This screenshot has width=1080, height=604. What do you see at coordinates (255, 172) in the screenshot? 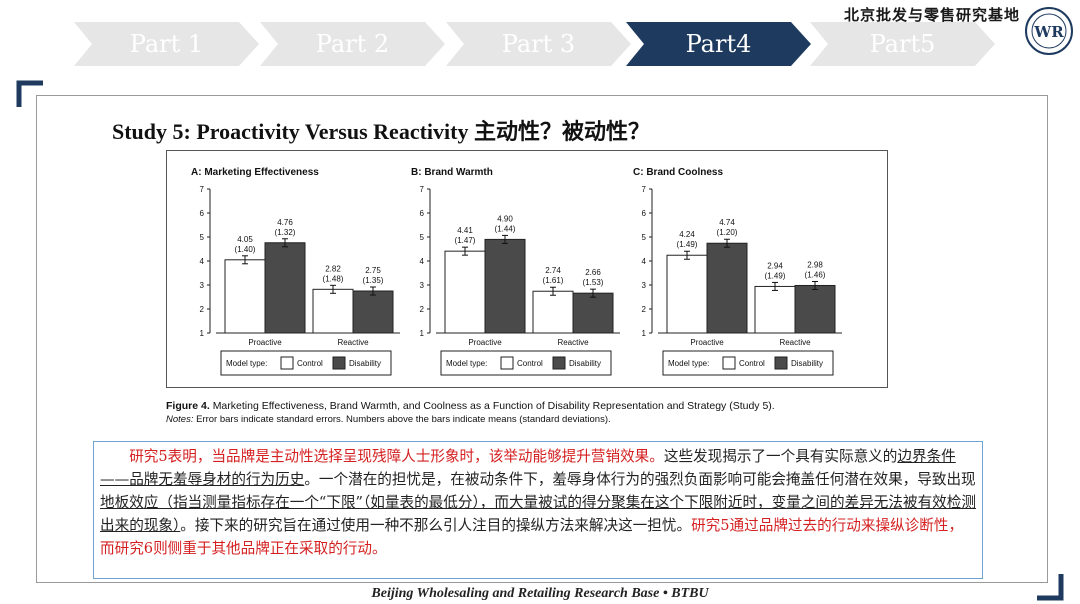
I see `chart-title: A: Marketing Effectiveness` at bounding box center [255, 172].